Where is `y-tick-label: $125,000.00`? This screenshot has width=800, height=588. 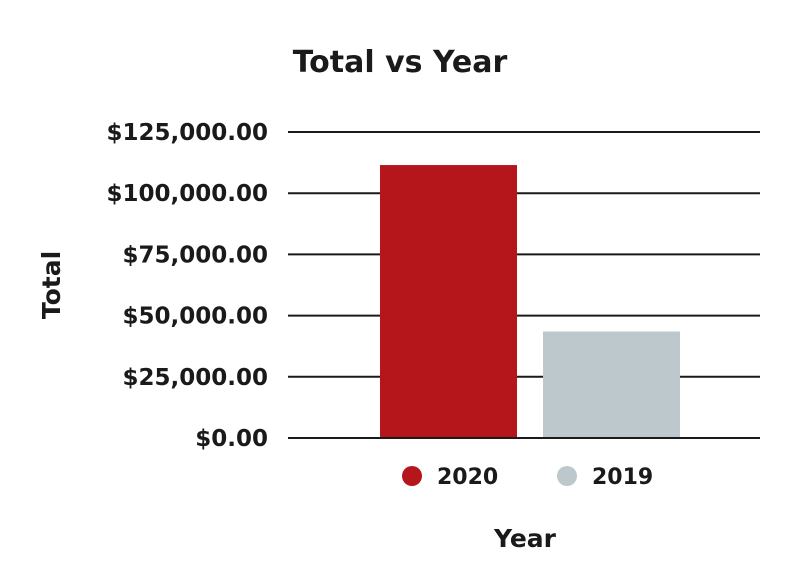 y-tick-label: $125,000.00 is located at coordinates (187, 133).